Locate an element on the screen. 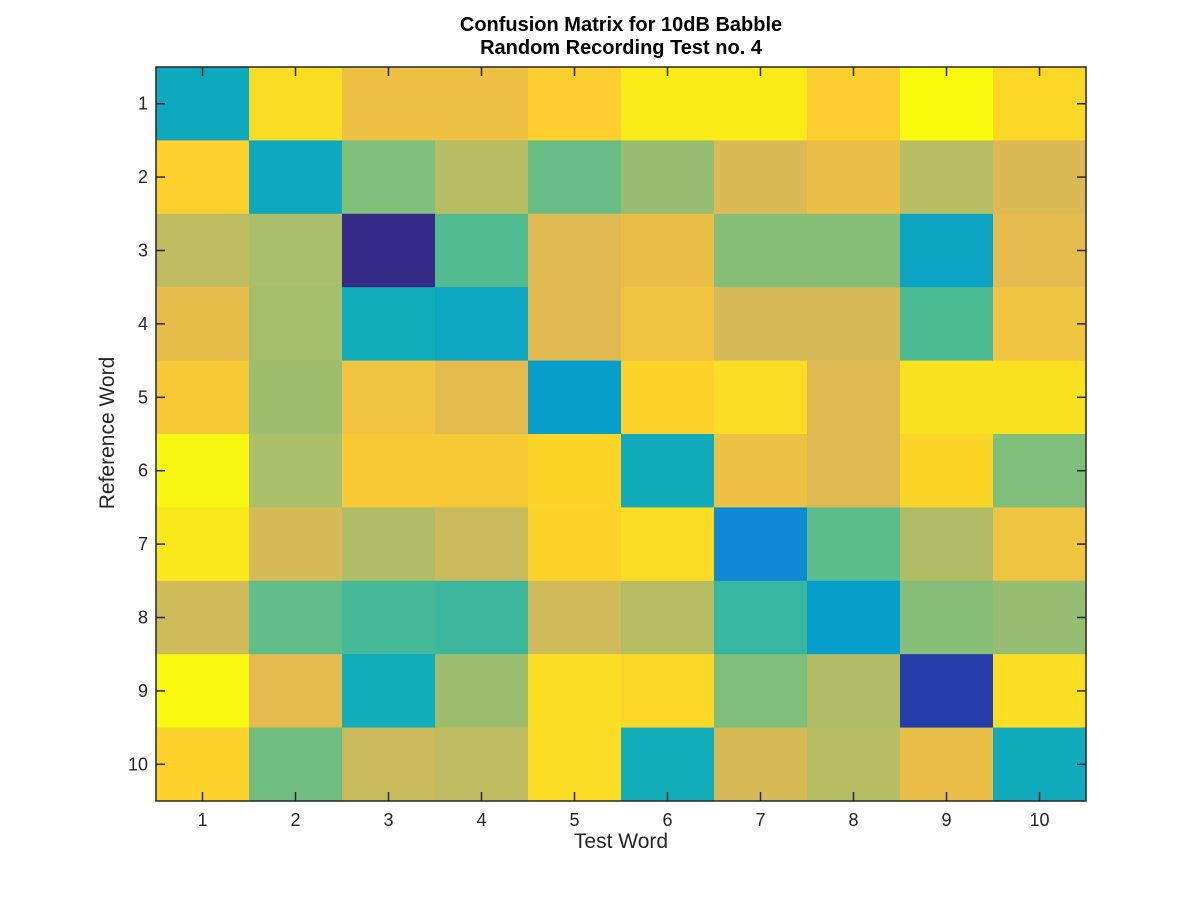  heatmap-cell-r1-c4 is located at coordinates (482, 104).